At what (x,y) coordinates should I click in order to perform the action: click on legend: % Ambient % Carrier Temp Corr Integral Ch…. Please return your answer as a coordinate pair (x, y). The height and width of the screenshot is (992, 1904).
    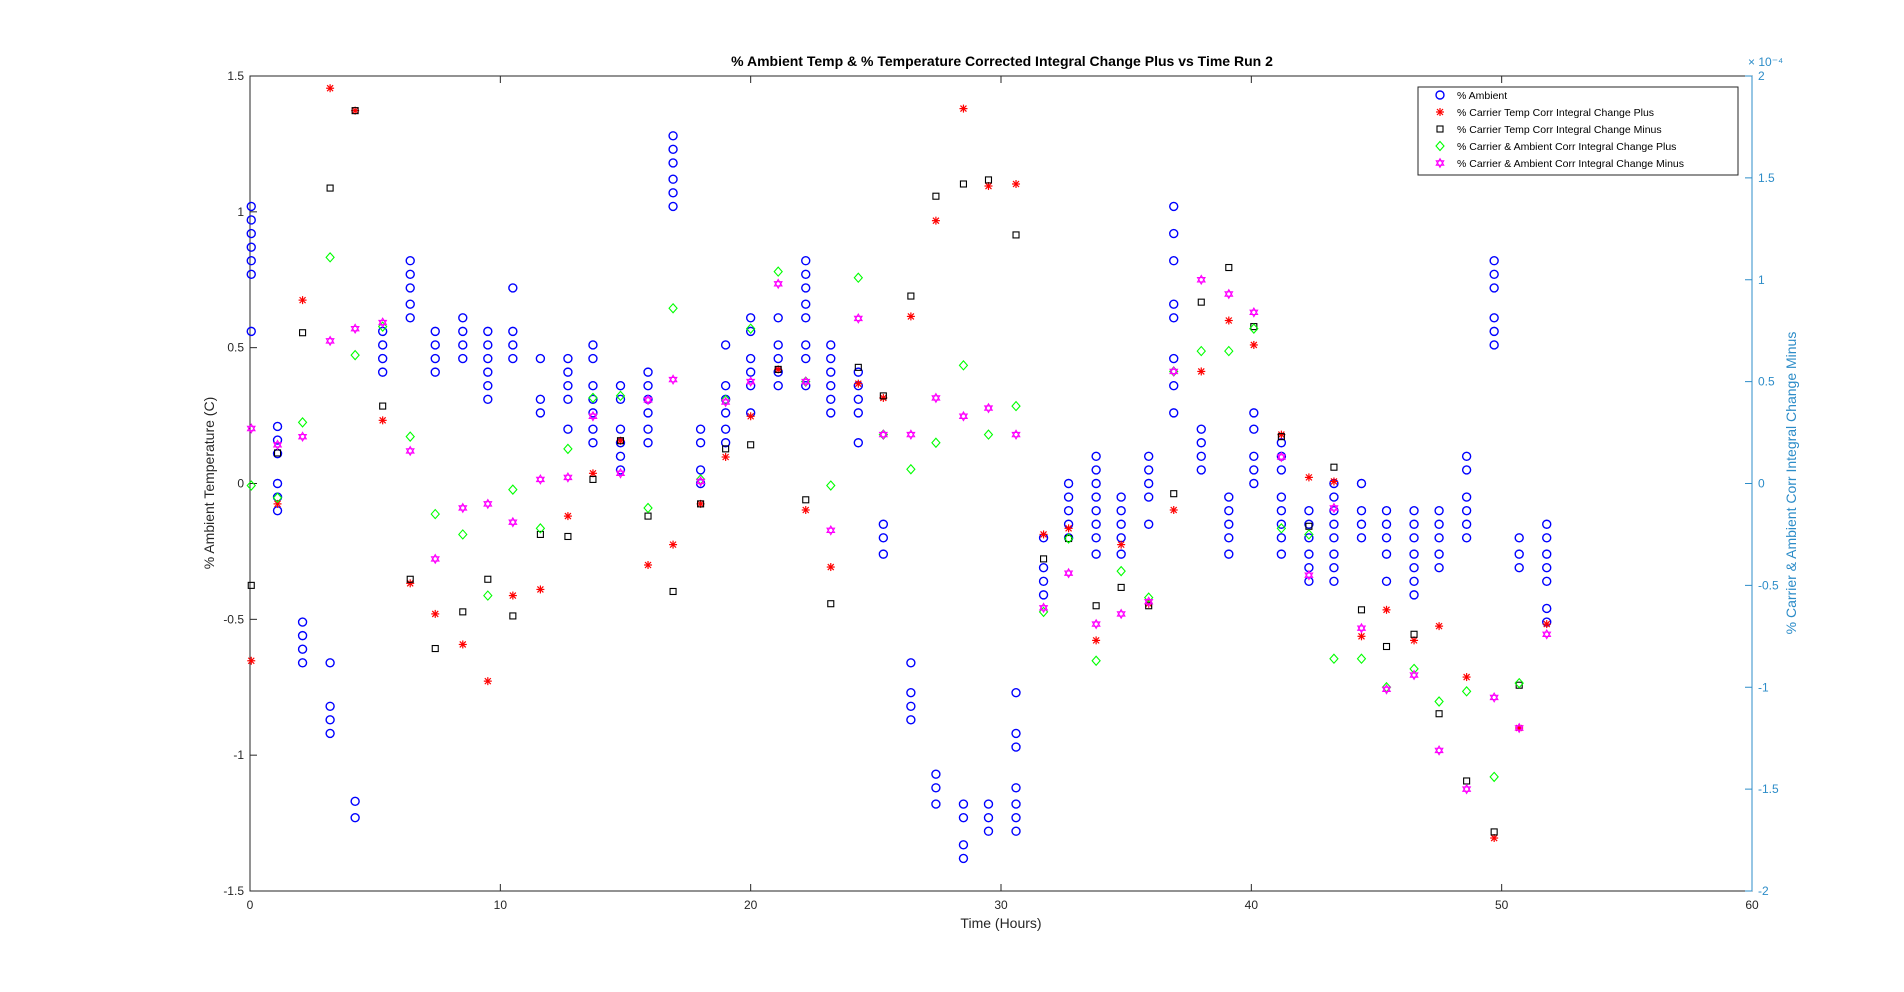
    Looking at the image, I should click on (1578, 131).